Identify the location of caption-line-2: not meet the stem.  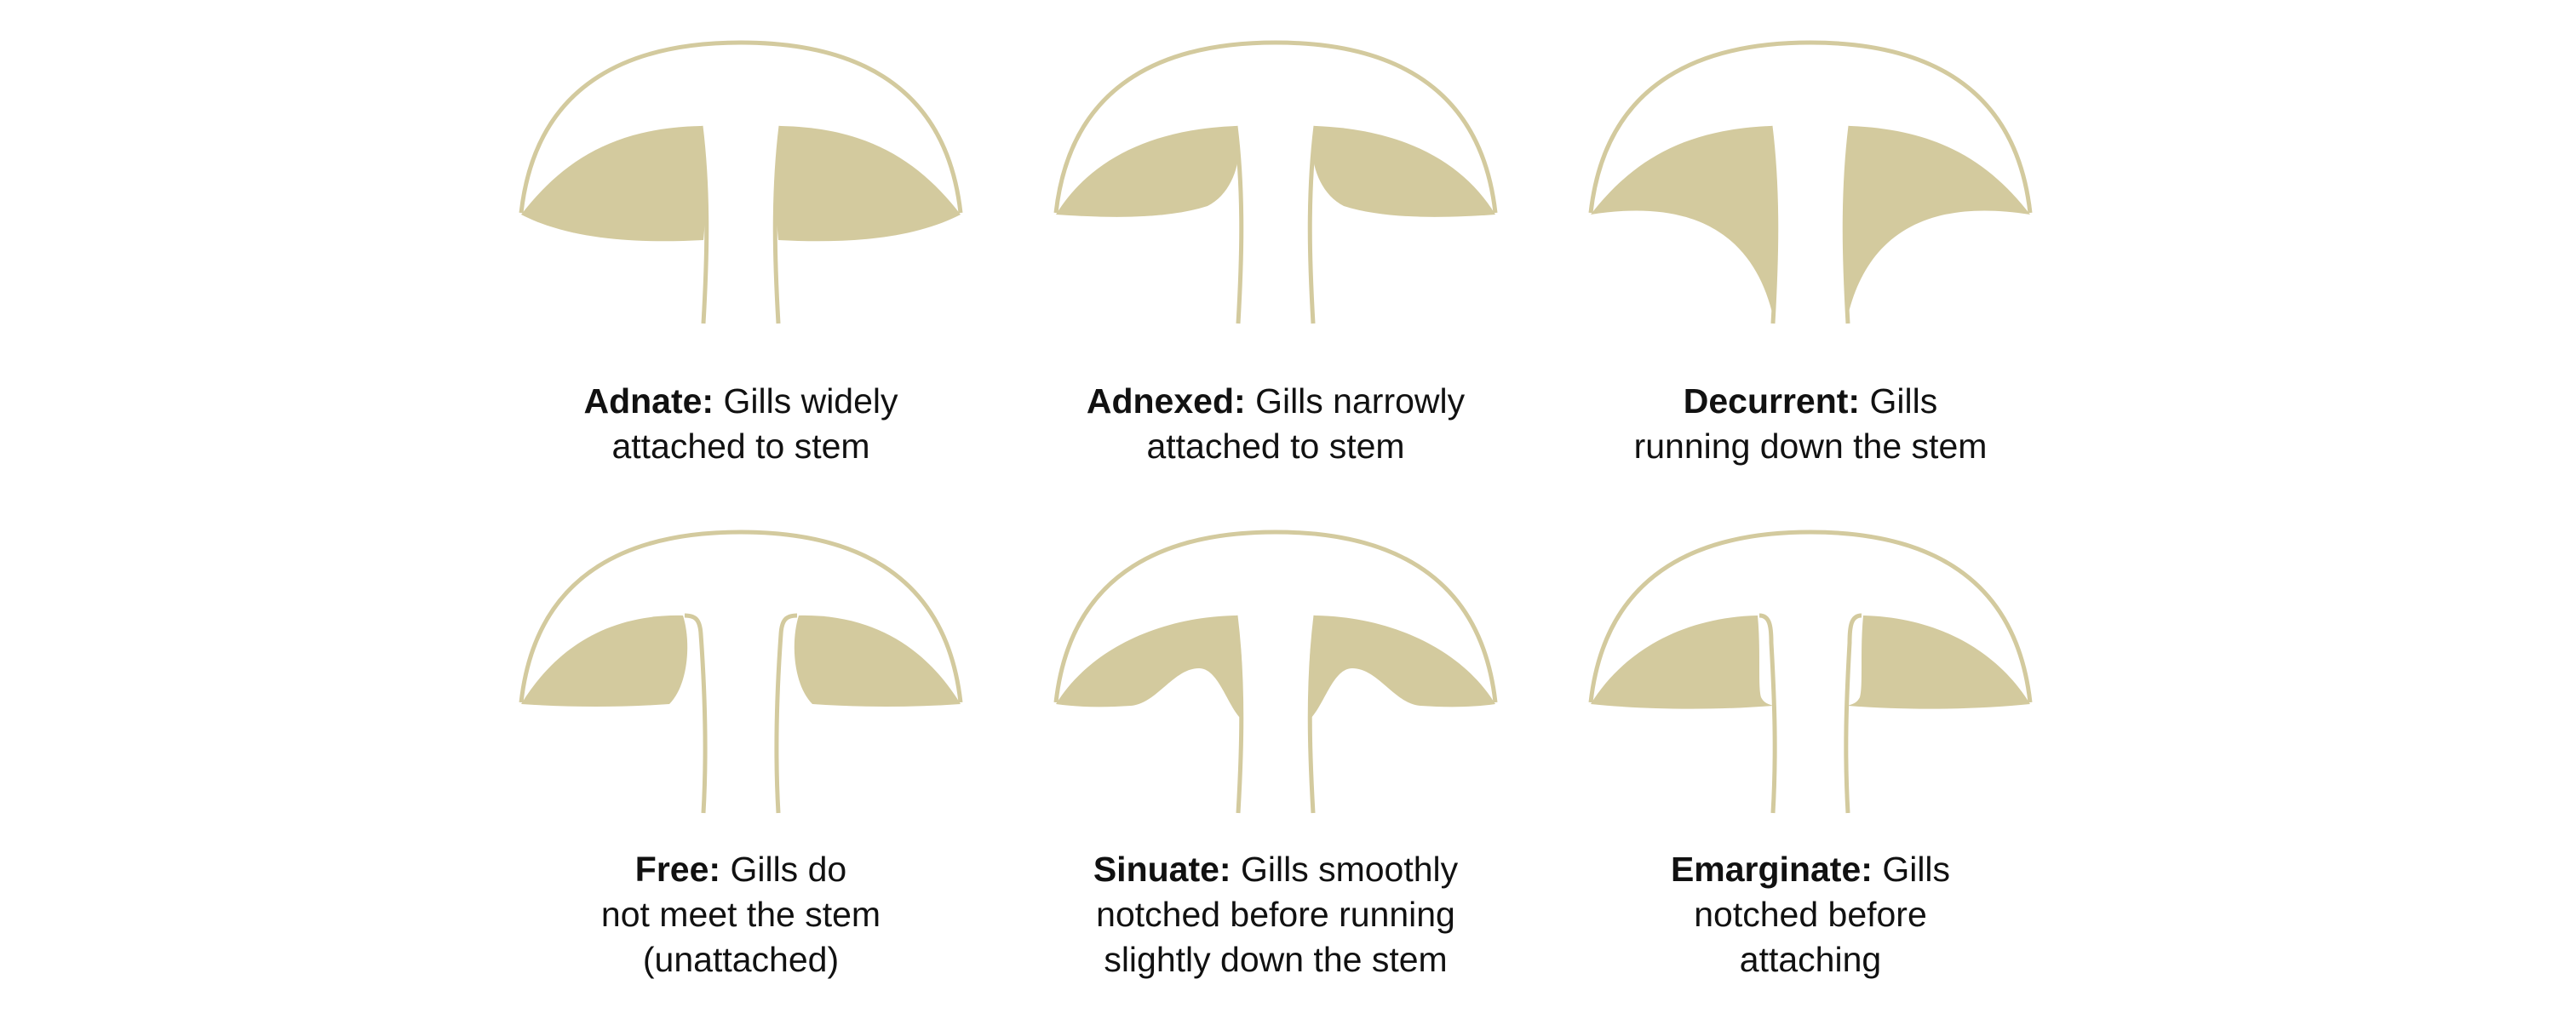
(740, 915).